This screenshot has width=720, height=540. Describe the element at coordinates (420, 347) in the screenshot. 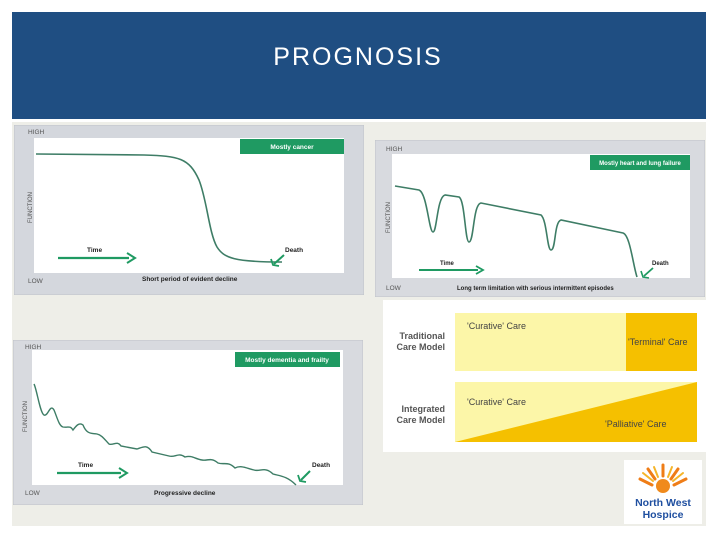

I see `traditional-model-label-line2: Care Model` at that location.